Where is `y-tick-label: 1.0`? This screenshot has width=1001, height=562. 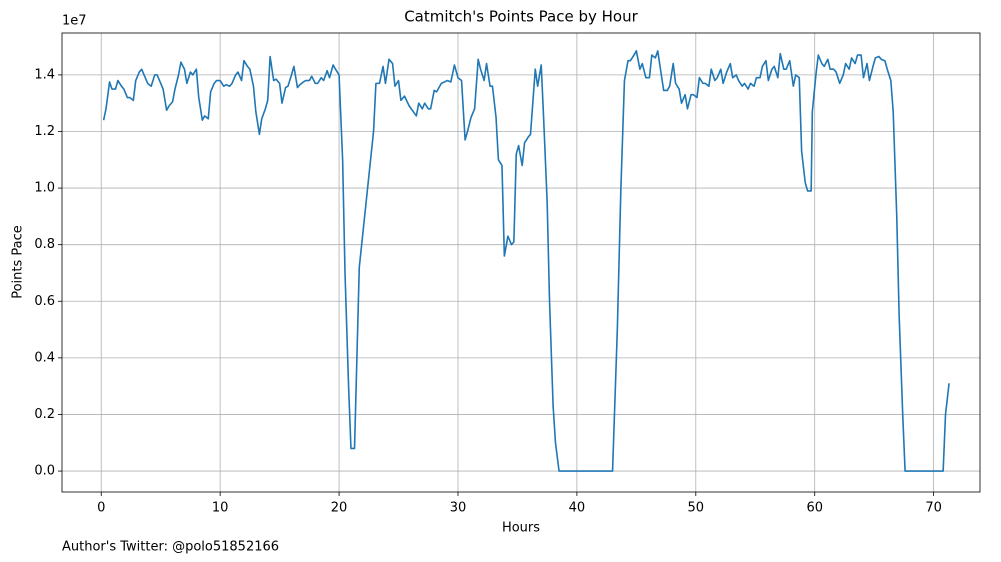 y-tick-label: 1.0 is located at coordinates (44, 188).